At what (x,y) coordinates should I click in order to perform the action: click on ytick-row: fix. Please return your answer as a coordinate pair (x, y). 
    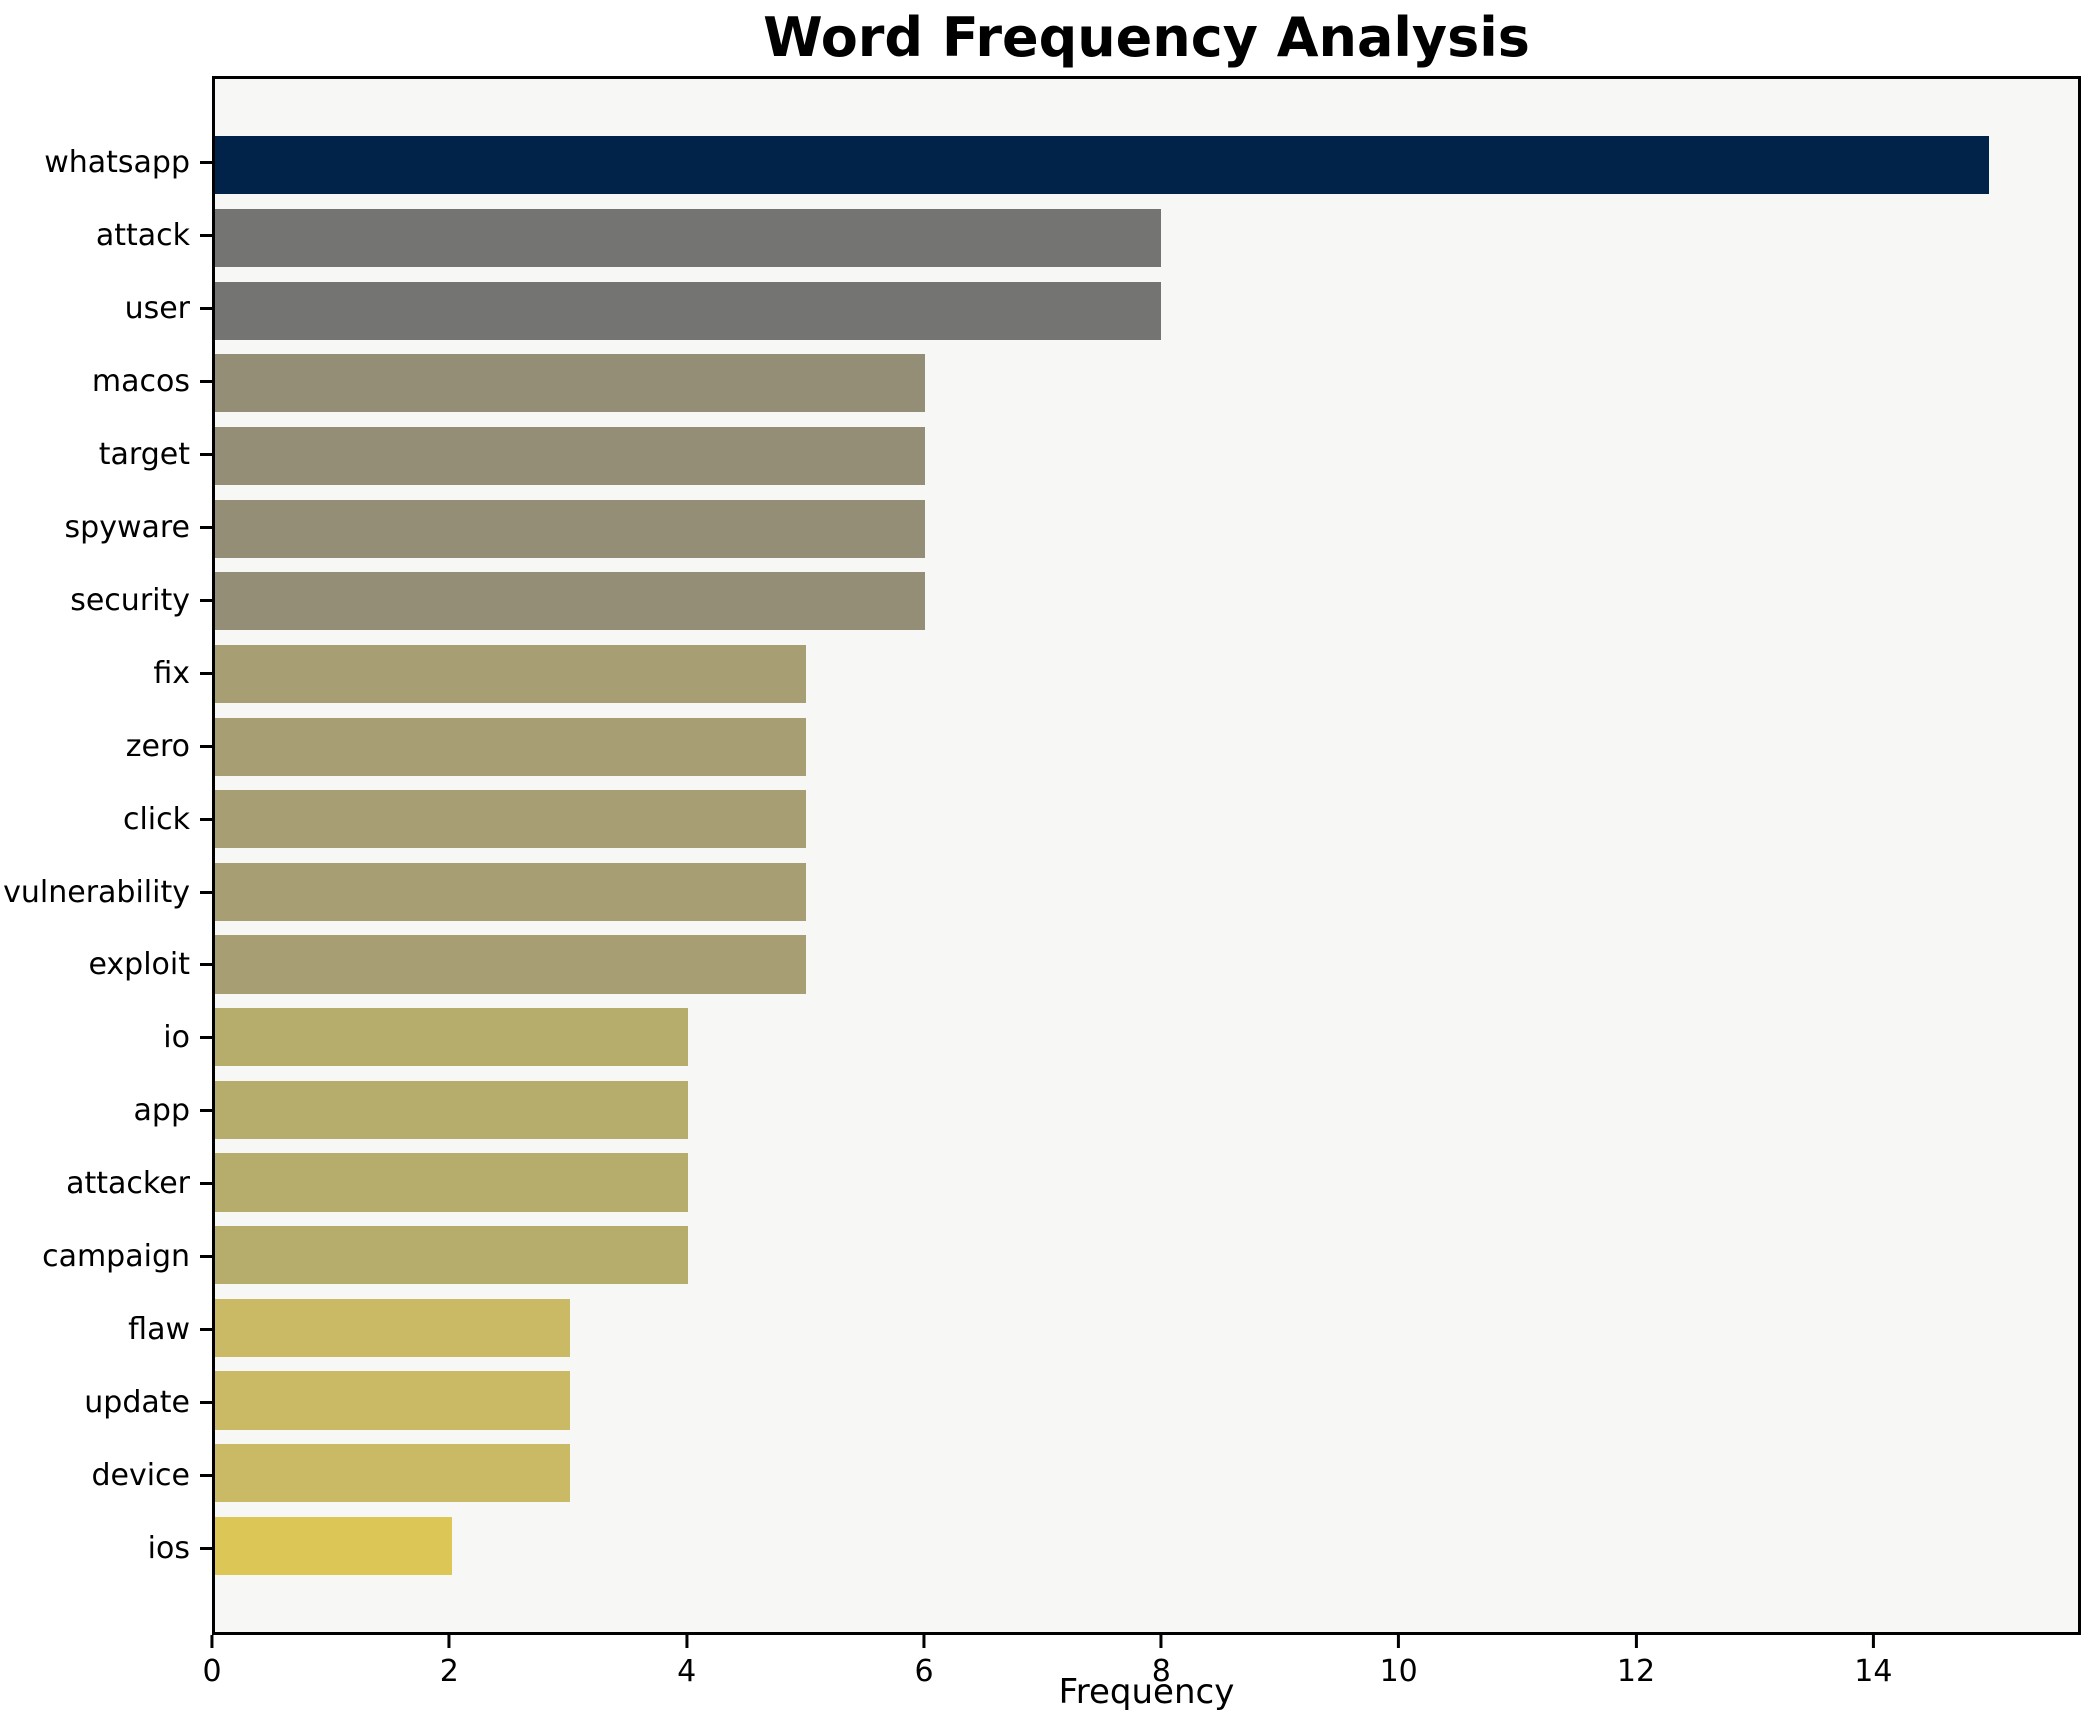
    Looking at the image, I should click on (106, 673).